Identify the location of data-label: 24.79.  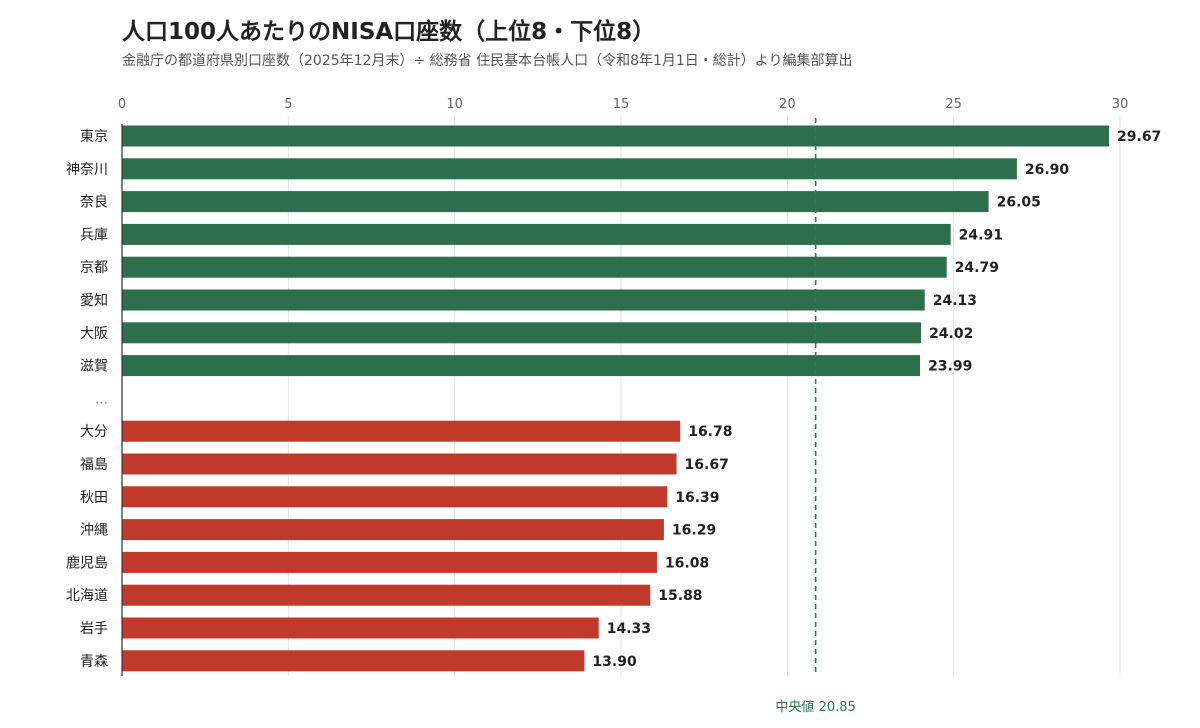
(977, 268).